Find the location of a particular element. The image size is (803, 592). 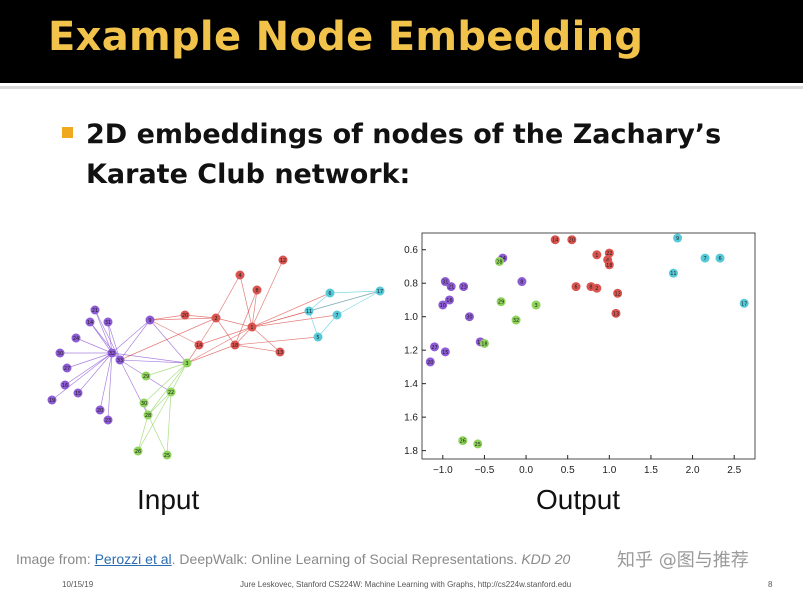

graph-node-label: 20 is located at coordinates (185, 316).